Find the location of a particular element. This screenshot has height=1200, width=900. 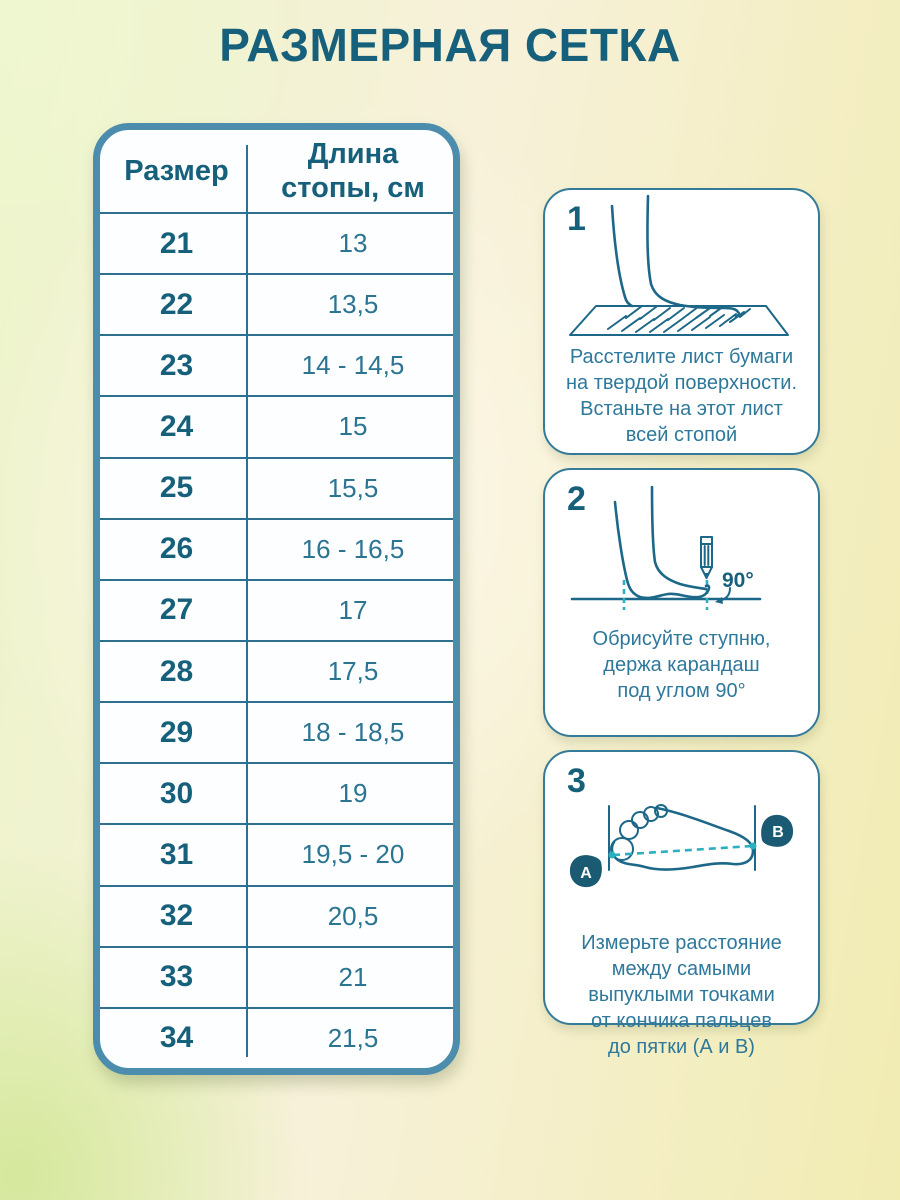

foot-profile-back is located at coordinates (661, 550).